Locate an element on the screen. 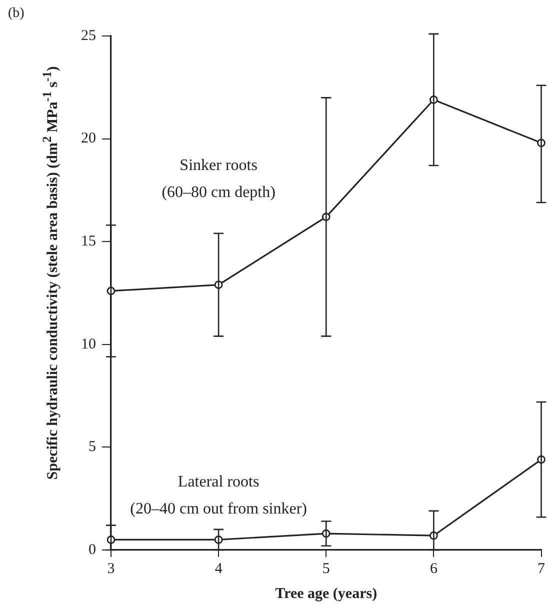 Image resolution: width=548 pixels, height=611 pixels. y-tick-label: 5 is located at coordinates (92, 447).